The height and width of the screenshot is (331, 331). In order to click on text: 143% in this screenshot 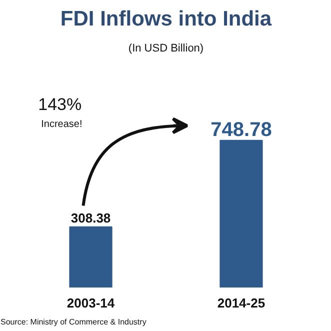, I will do `click(60, 104)`.